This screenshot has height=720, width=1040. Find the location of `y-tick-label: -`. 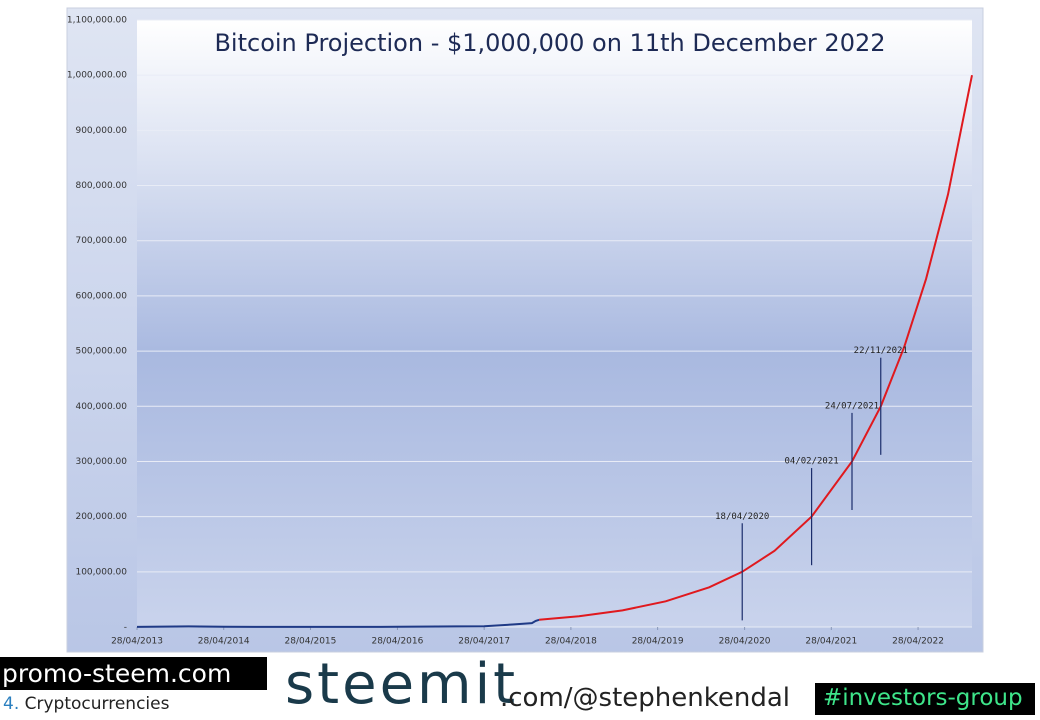

y-tick-label: - is located at coordinates (125, 628).